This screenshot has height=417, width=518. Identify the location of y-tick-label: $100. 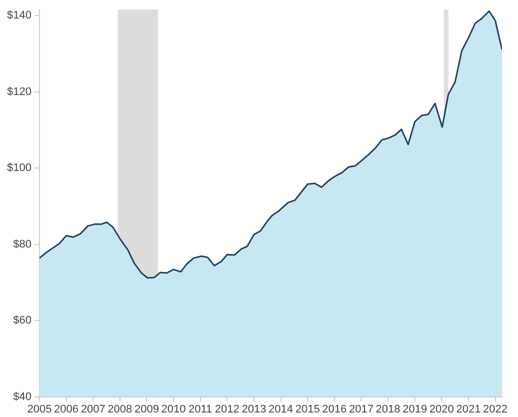
(19, 168).